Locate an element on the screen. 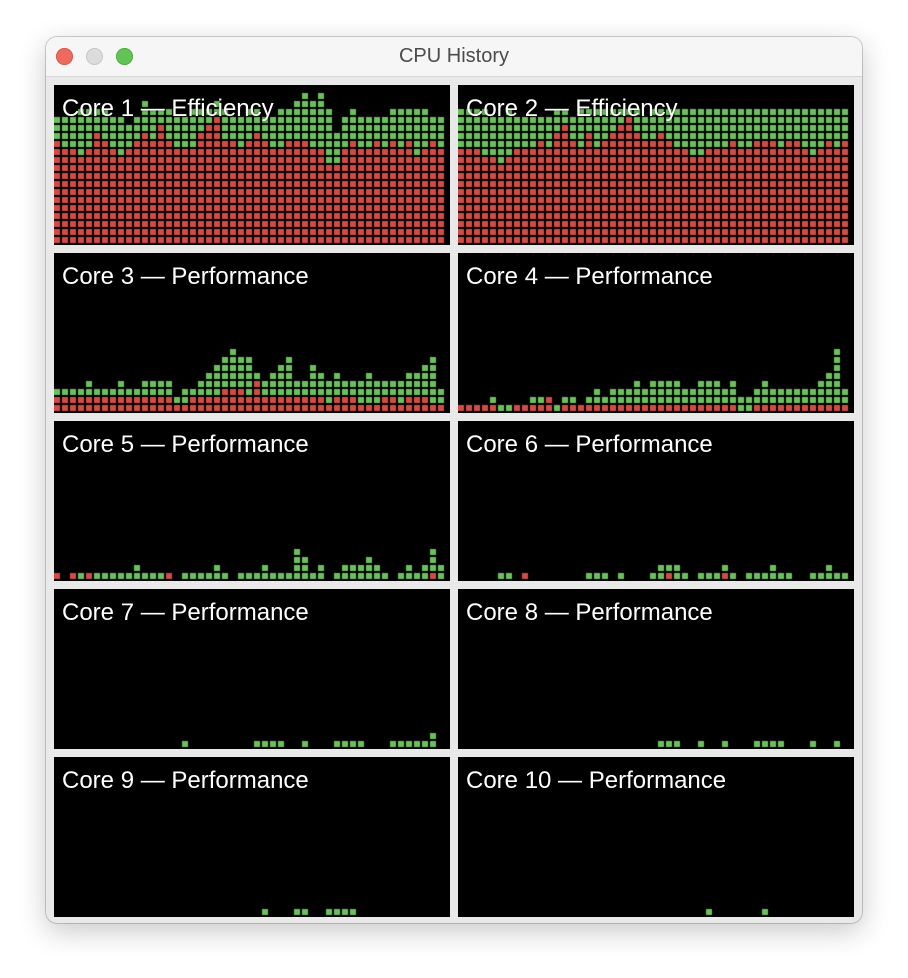 Image resolution: width=908 pixels, height=978 pixels. core-8-usage-graph is located at coordinates (656, 669).